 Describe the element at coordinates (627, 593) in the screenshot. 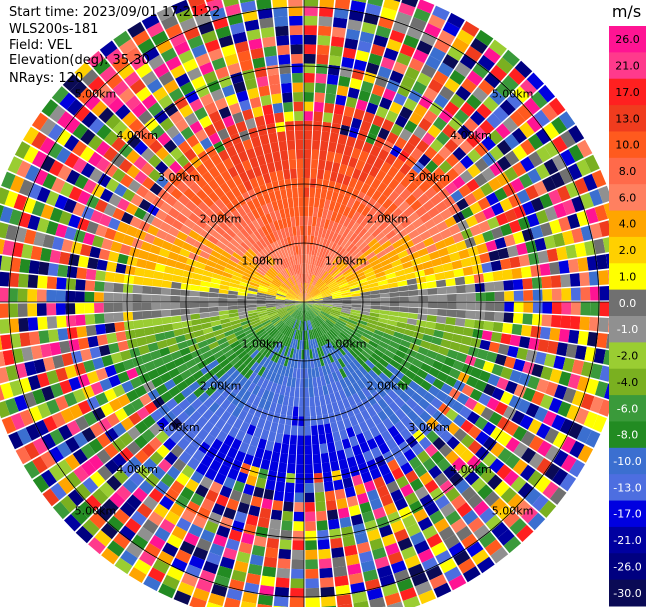

I see `colorbar-tick-label: -30.0` at that location.